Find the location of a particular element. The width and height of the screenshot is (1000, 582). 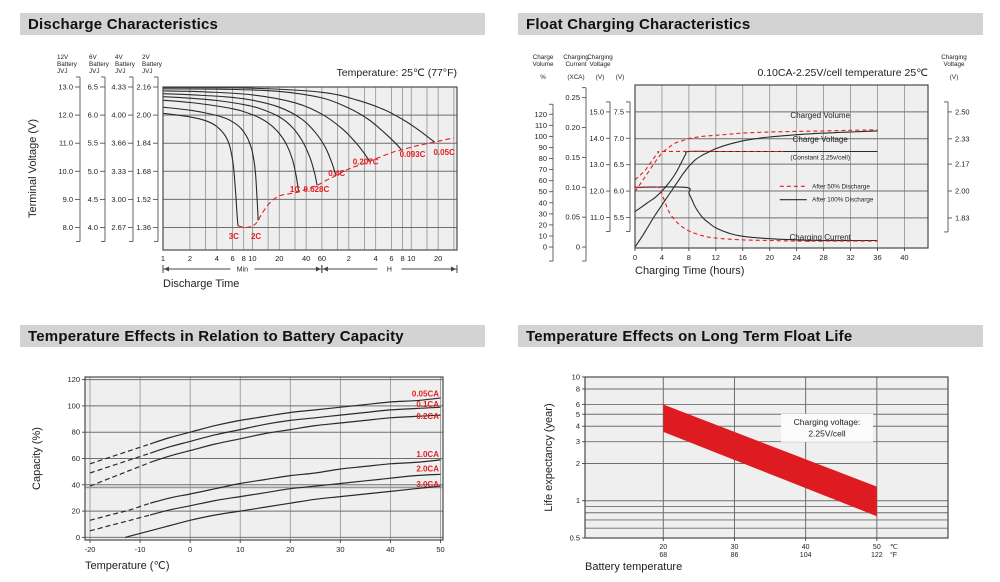

annotation-line2: 2.25V/cell is located at coordinates (826, 434).